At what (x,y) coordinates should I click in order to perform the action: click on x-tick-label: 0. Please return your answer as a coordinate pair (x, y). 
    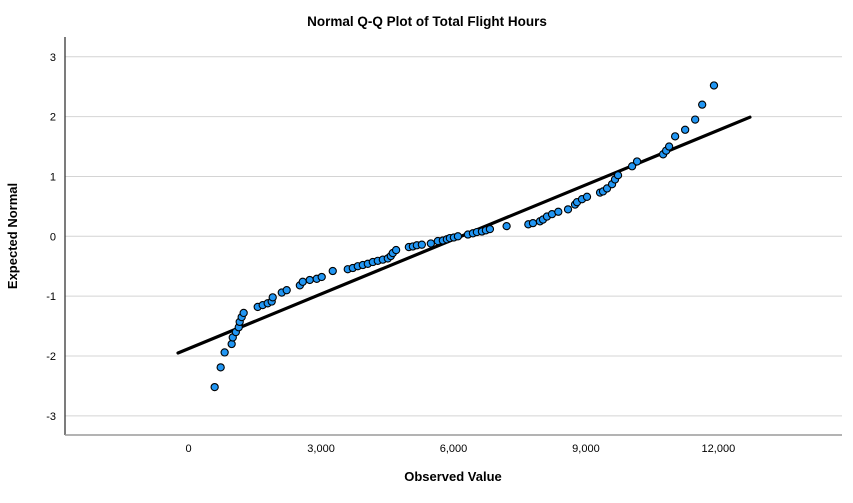
    Looking at the image, I should click on (189, 449).